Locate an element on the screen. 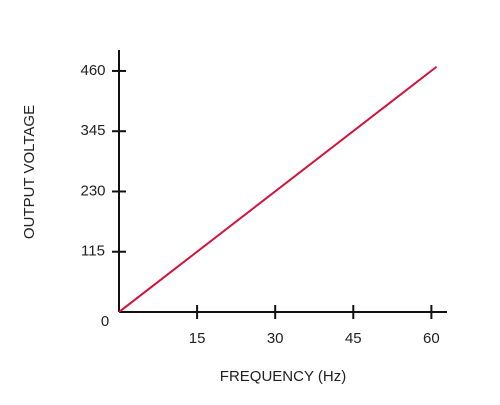 This screenshot has width=500, height=405. x-tick-label: 60 is located at coordinates (431, 338).